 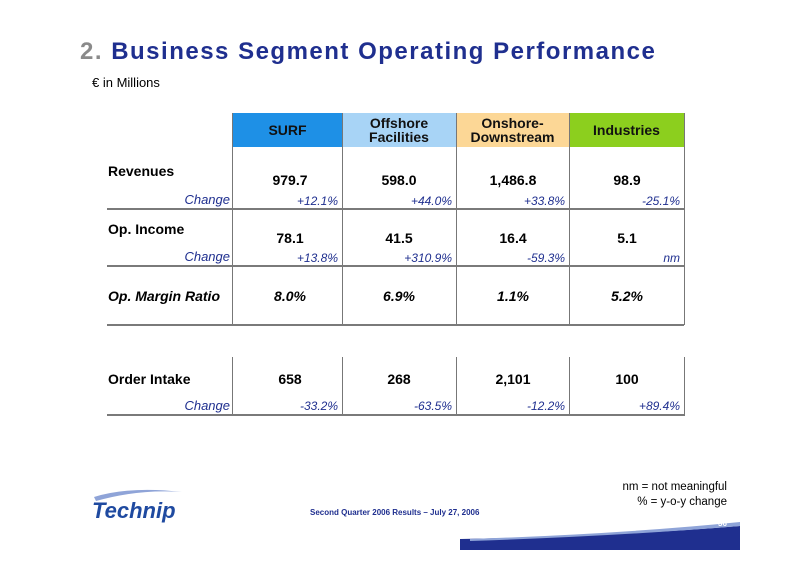 I want to click on revenues-value: 979.7, so click(x=290, y=180).